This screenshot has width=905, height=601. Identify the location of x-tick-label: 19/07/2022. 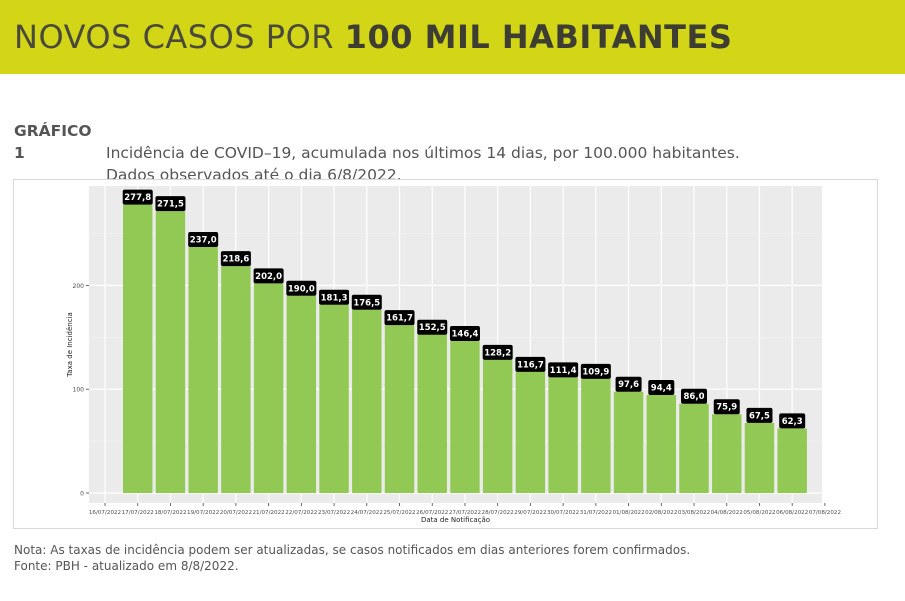
(203, 513).